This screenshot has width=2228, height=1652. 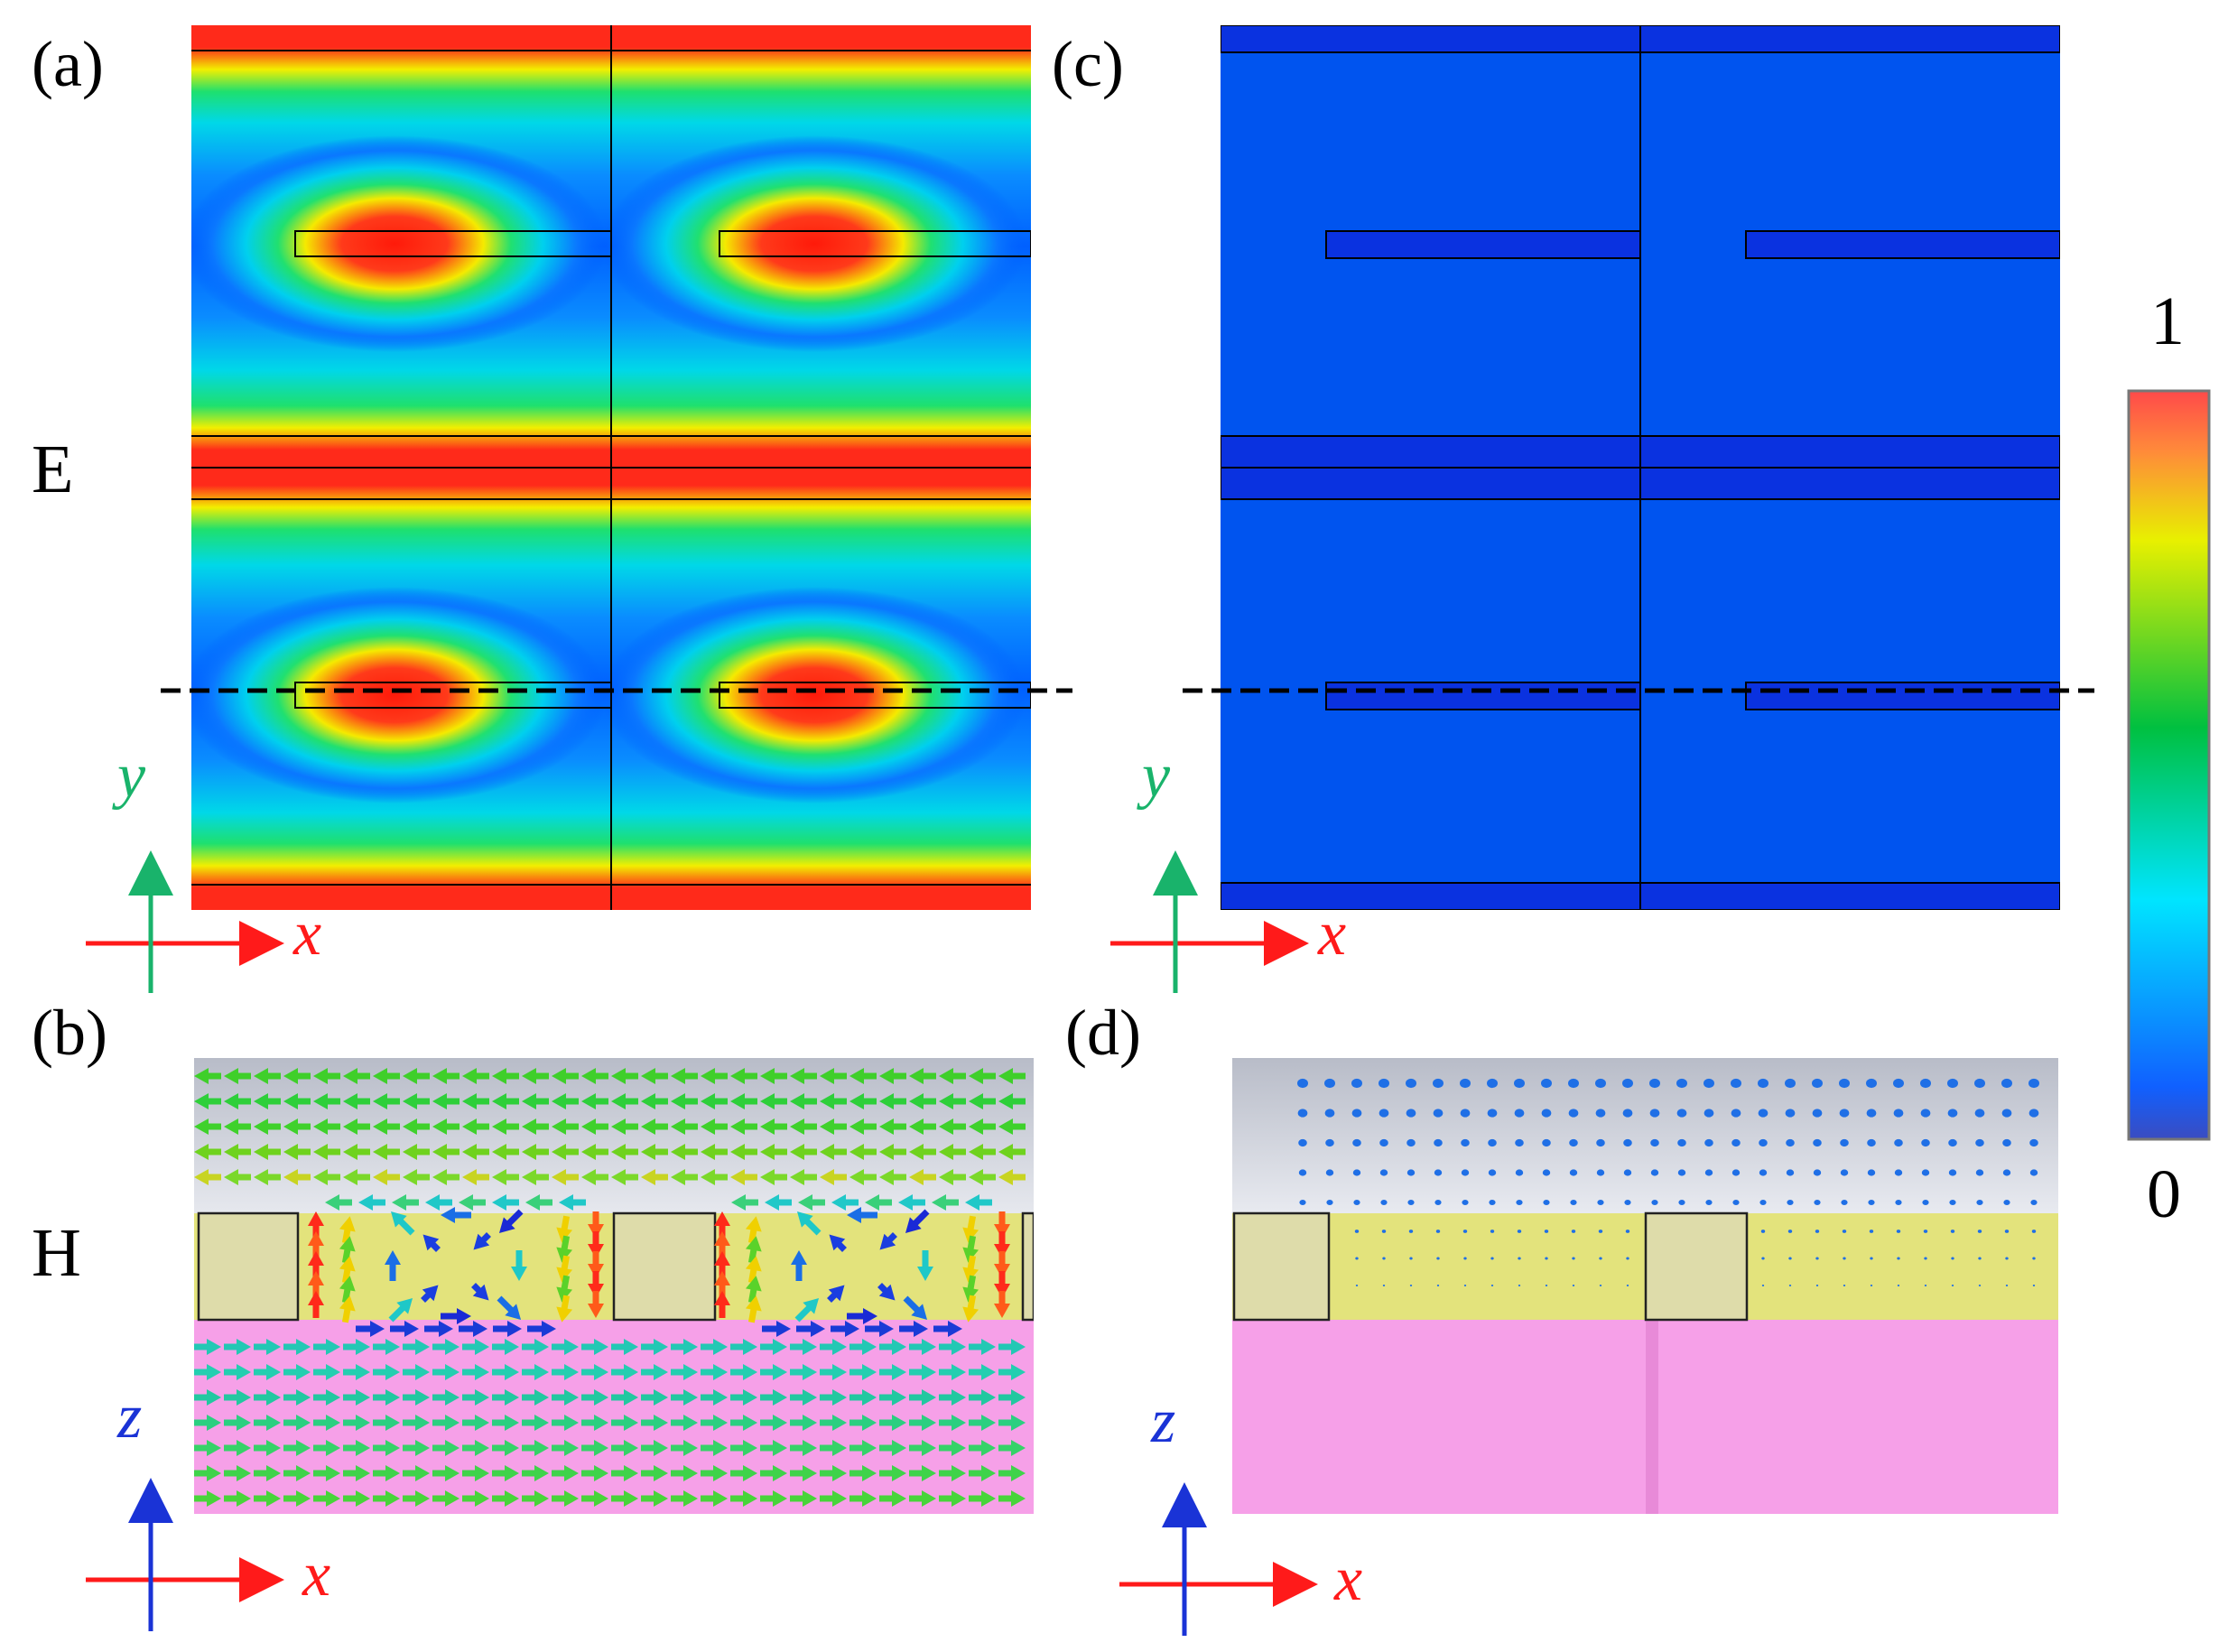 I want to click on axis-label-c-horizontal: x, so click(x=1332, y=934).